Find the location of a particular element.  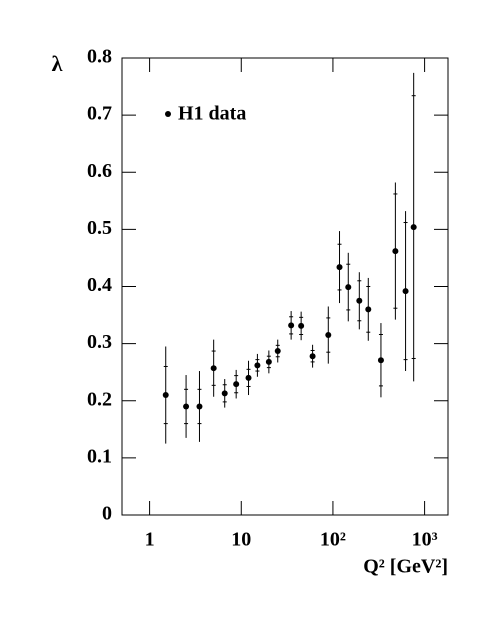

y-tick-label: 0.5 is located at coordinates (99, 228).